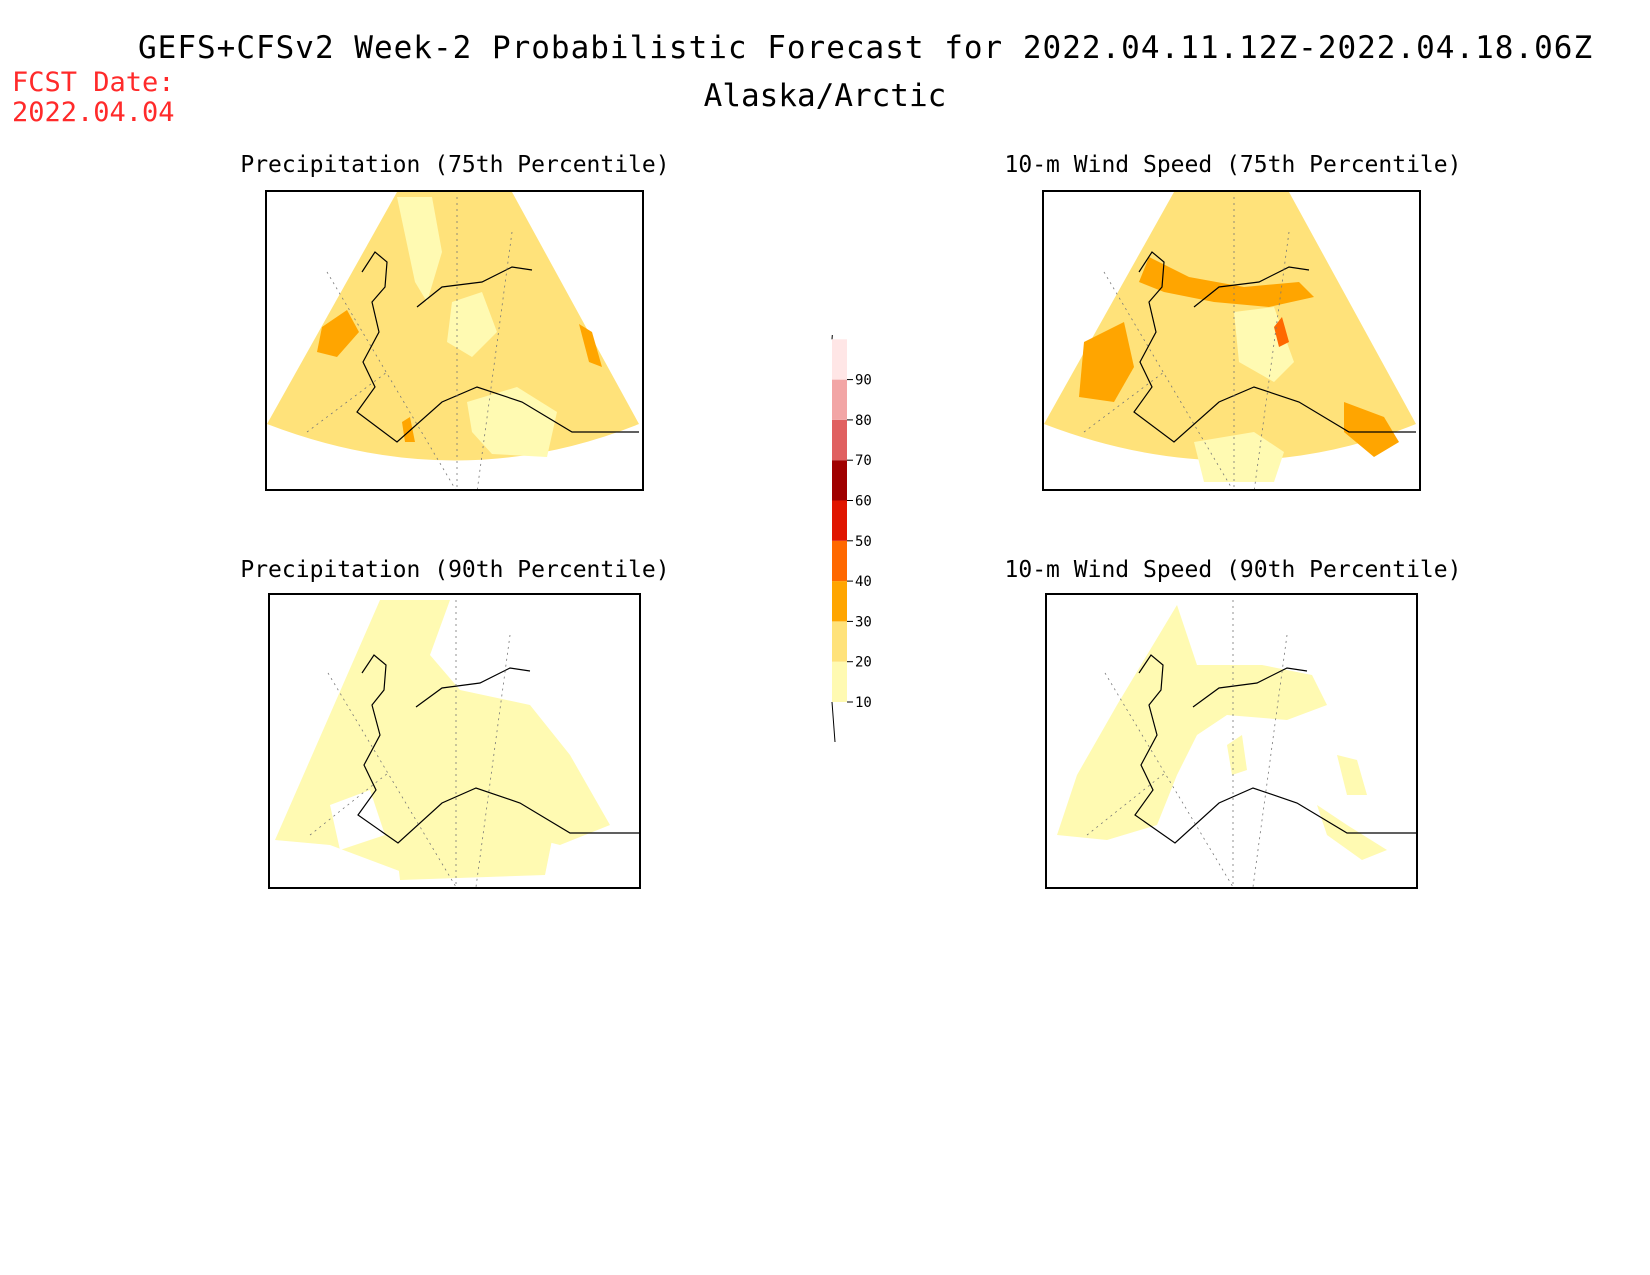 The height and width of the screenshot is (1275, 1650). I want to click on forecast-date-block: FCST Date: 2022.04.04, so click(93, 98).